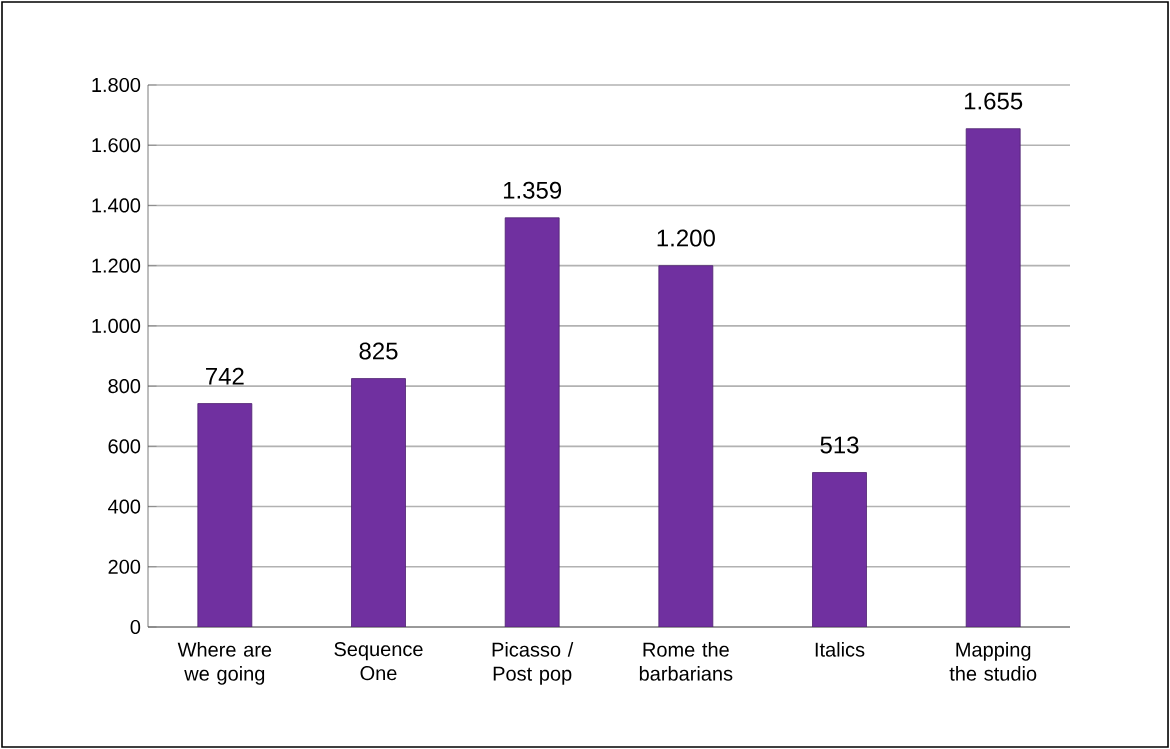  What do you see at coordinates (378, 351) in the screenshot?
I see `data-label: 825` at bounding box center [378, 351].